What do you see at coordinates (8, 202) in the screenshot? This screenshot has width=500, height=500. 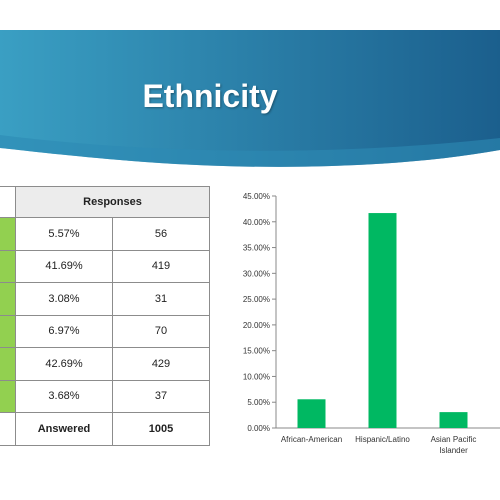 I see `header-blank-cell` at bounding box center [8, 202].